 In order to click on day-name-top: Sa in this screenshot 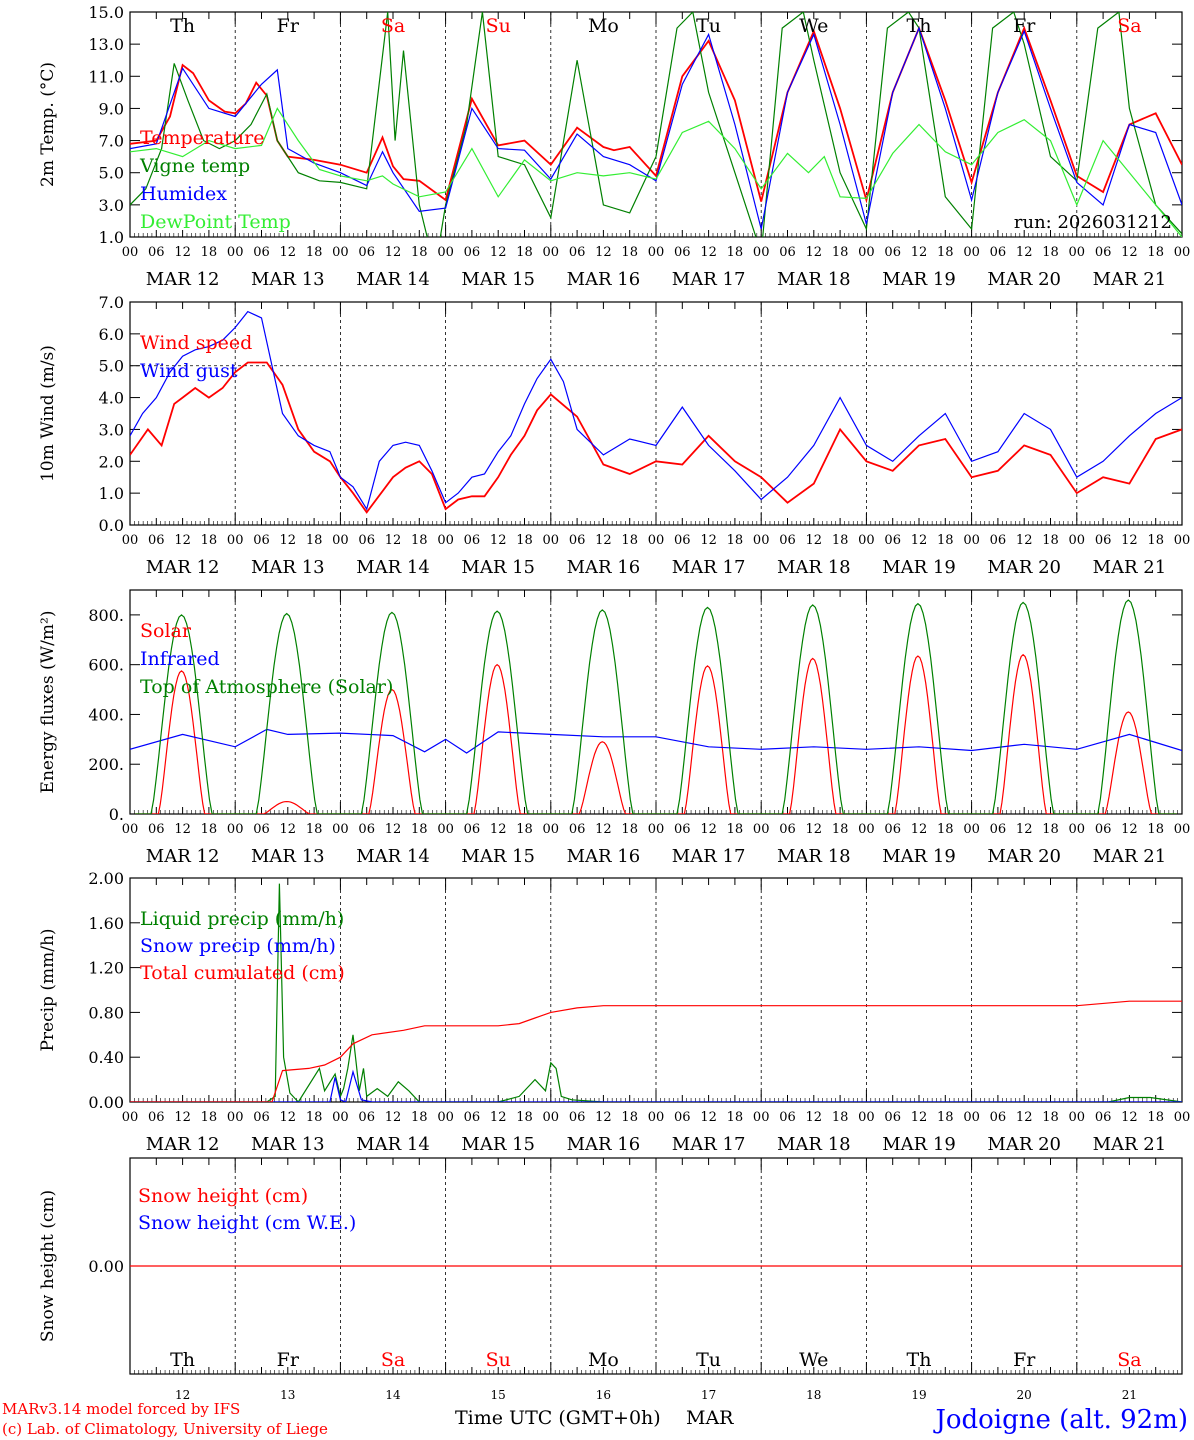, I will do `click(1129, 26)`.